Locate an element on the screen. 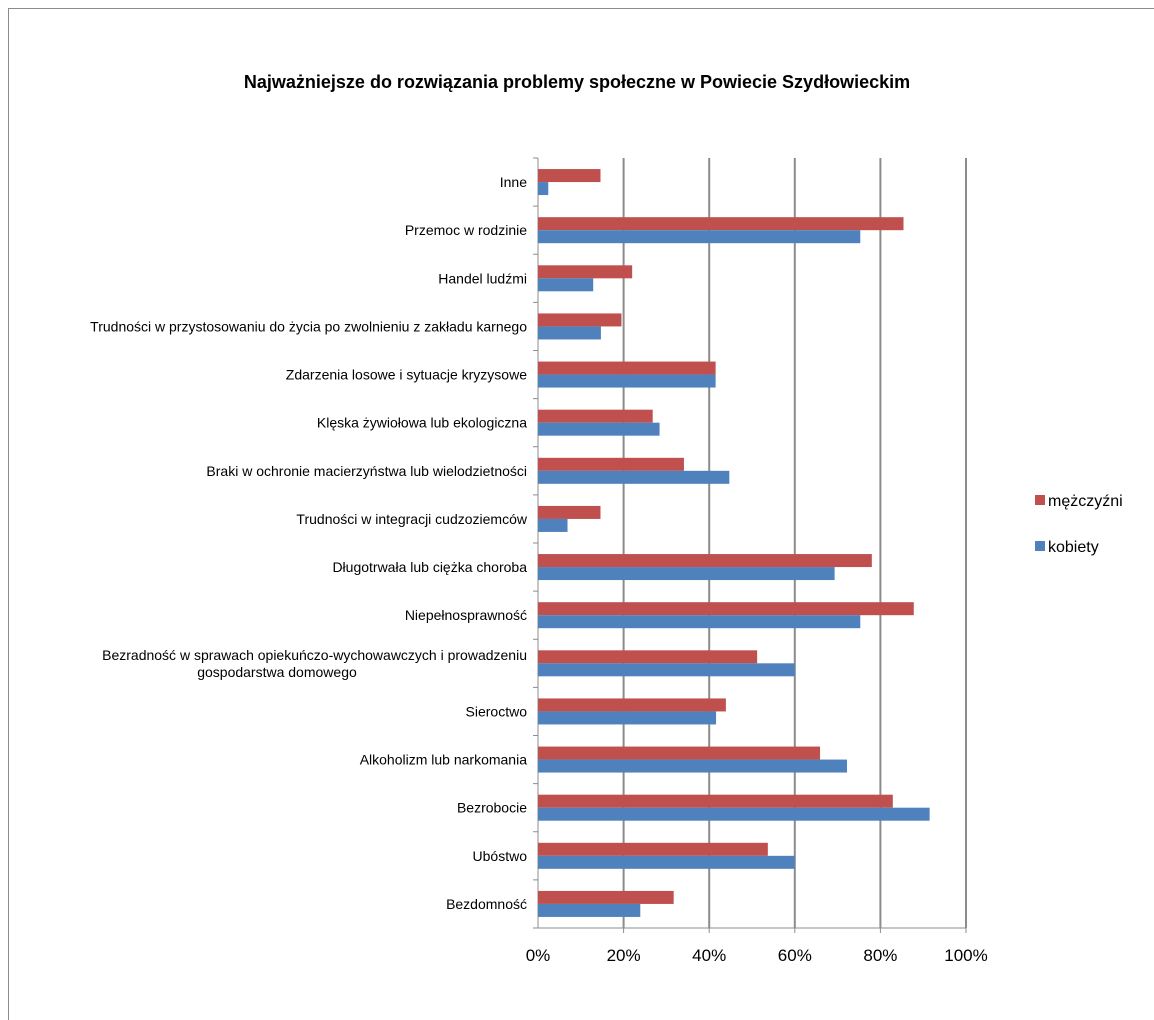 This screenshot has width=1154, height=1020. category-label: Alkoholizm lub narkomania is located at coordinates (444, 760).